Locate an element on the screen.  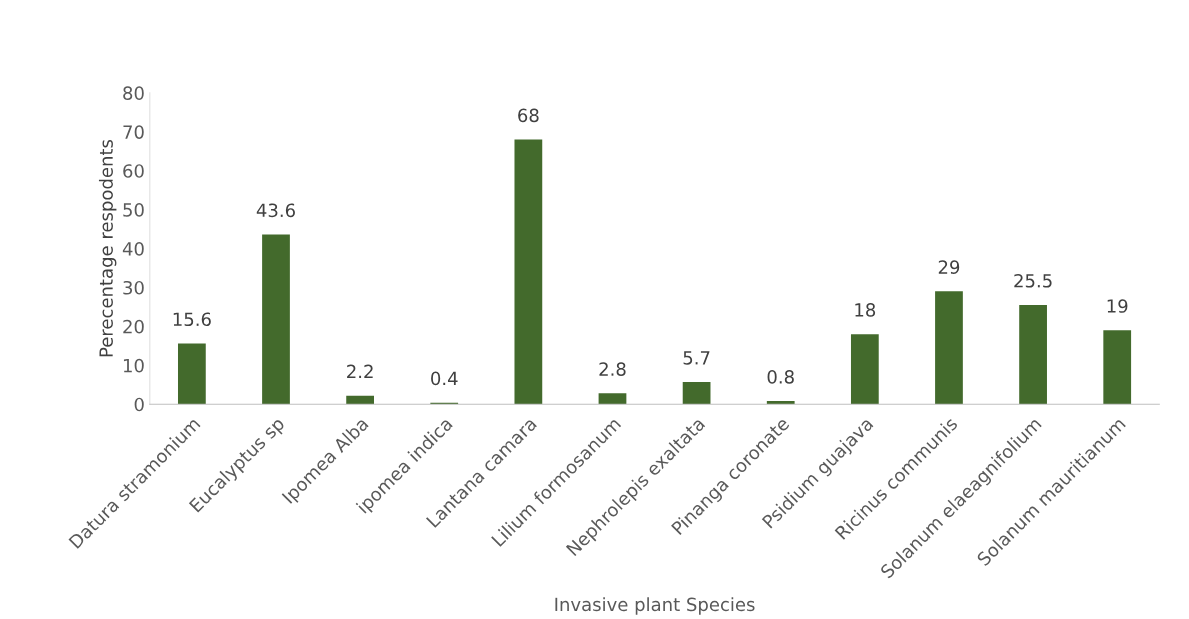
data-label: 0.8 is located at coordinates (780, 377).